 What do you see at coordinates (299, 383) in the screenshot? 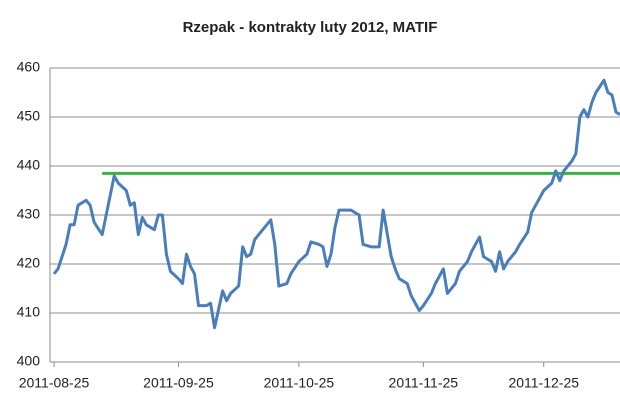
I see `x-tick-label: 2011-10-25` at bounding box center [299, 383].